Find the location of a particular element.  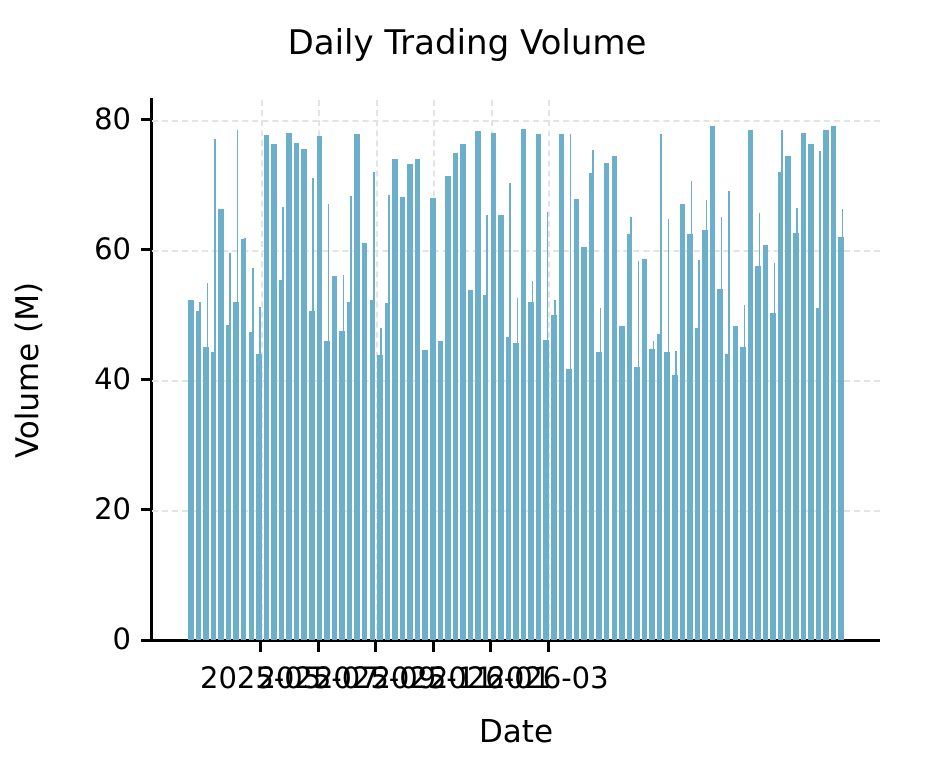

x-tick-label: 2025-09 is located at coordinates (375, 678).